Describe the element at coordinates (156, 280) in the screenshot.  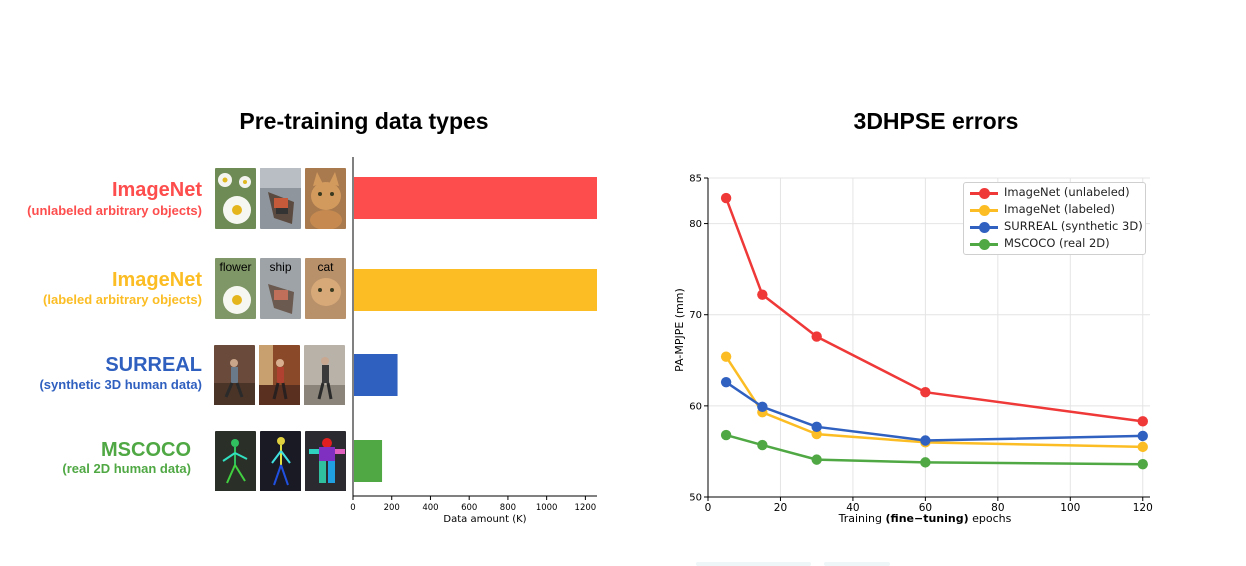
I see `category-name-imagenet-labeled: ImageNet` at that location.